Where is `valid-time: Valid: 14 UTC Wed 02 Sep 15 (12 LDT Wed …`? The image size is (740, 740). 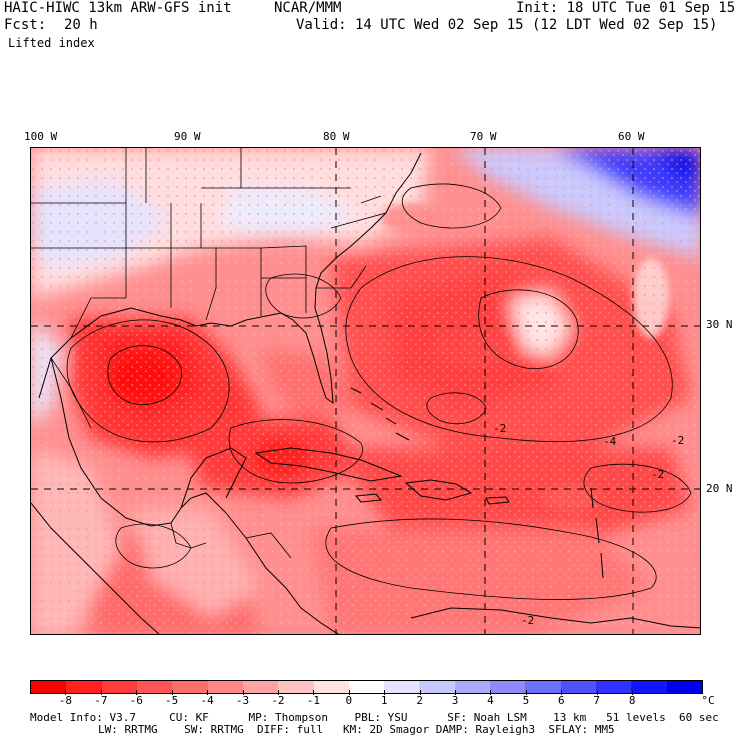
valid-time: Valid: 14 UTC Wed 02 Sep 15 (12 LDT Wed … is located at coordinates (507, 25).